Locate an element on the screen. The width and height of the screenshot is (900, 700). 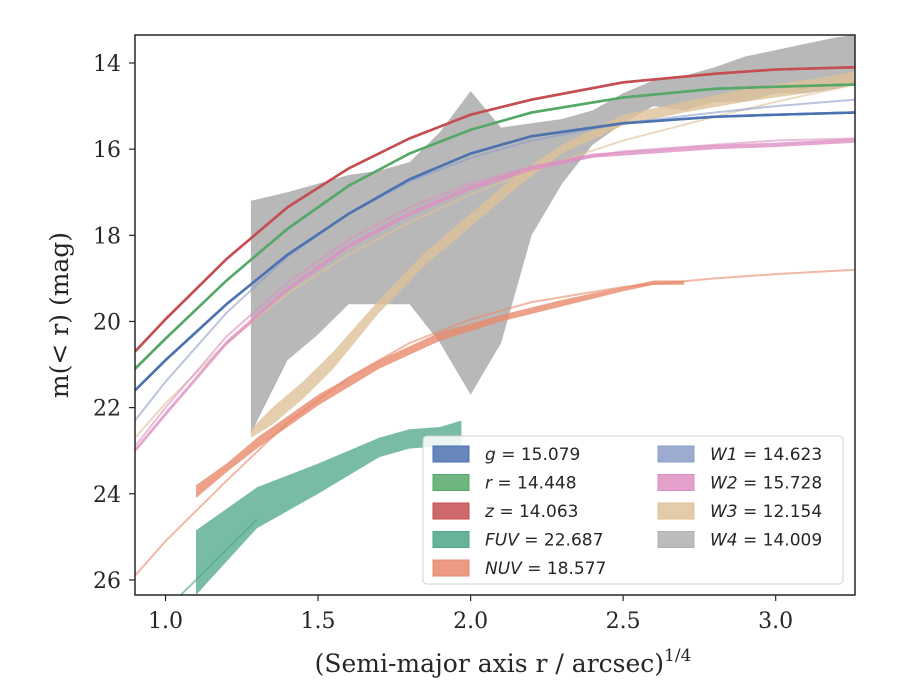
x-tick-label: 1.0 is located at coordinates (165, 621).